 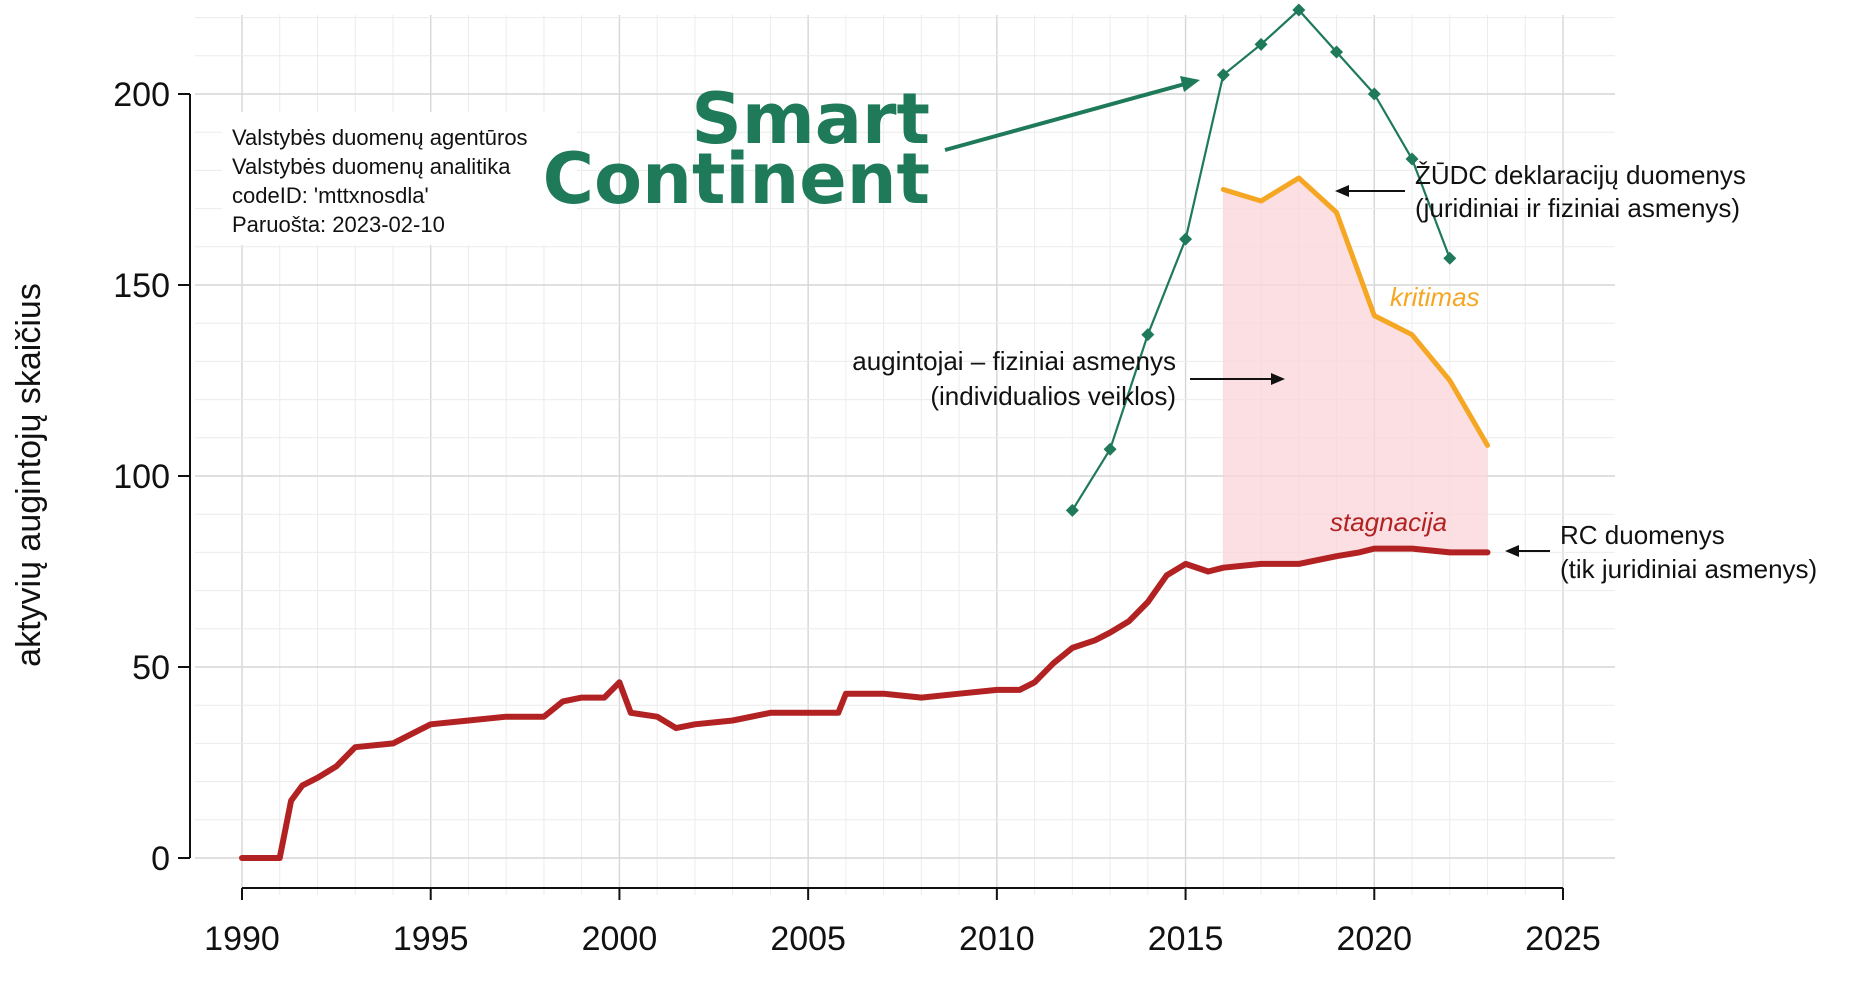 What do you see at coordinates (330, 195) in the screenshot?
I see `info-line-3: codeID: 'mttxnosdla'` at bounding box center [330, 195].